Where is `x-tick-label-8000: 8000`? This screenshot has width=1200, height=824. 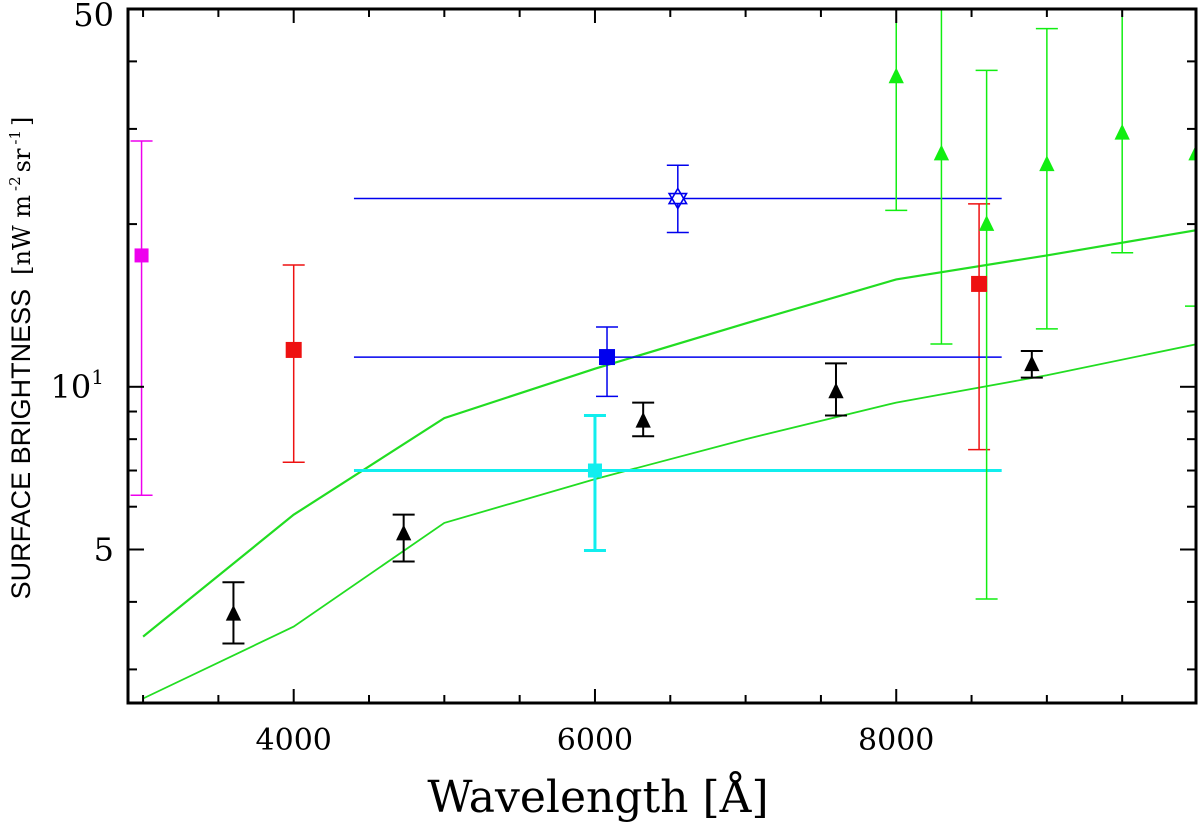 x-tick-label-8000: 8000 is located at coordinates (896, 740).